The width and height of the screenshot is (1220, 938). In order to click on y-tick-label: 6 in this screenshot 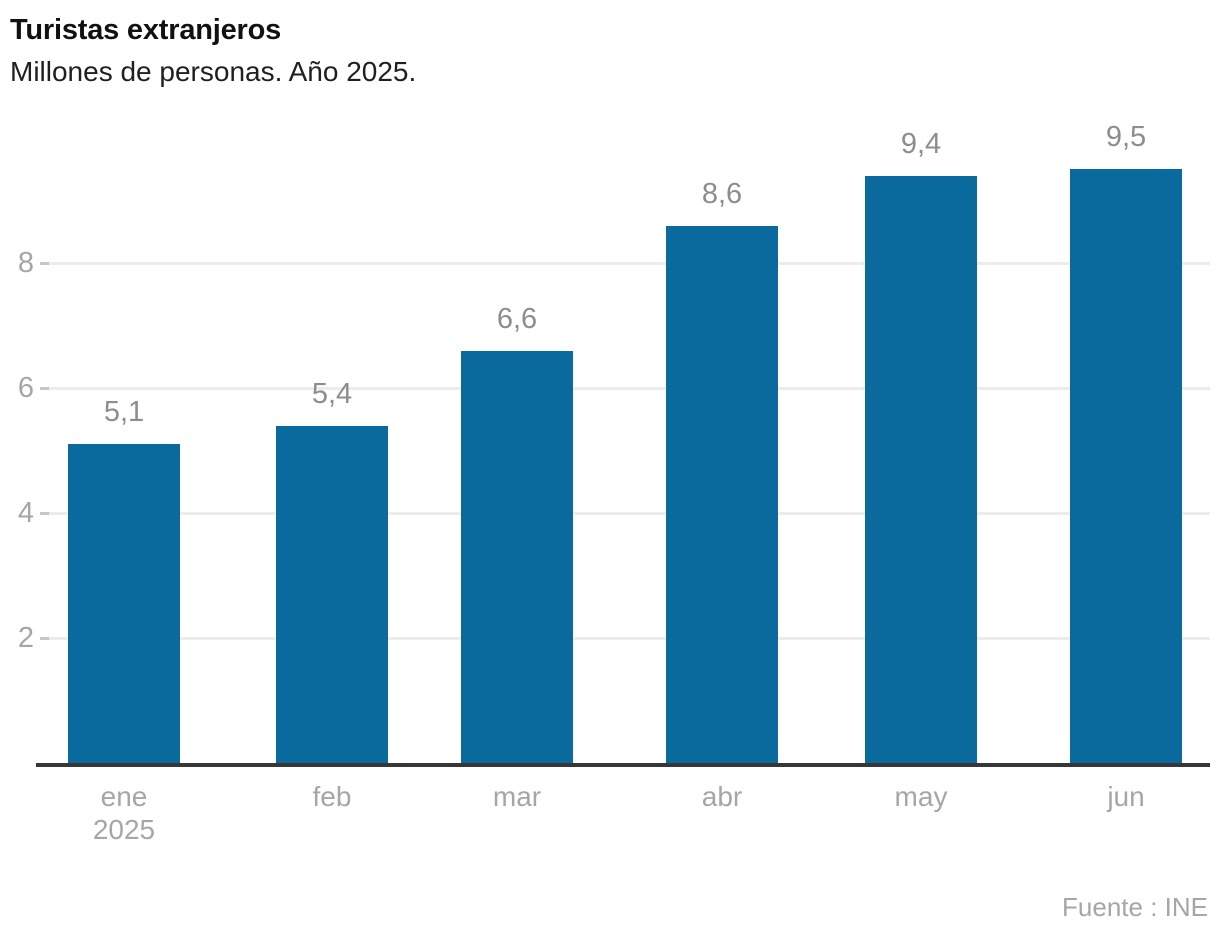, I will do `click(25, 388)`.